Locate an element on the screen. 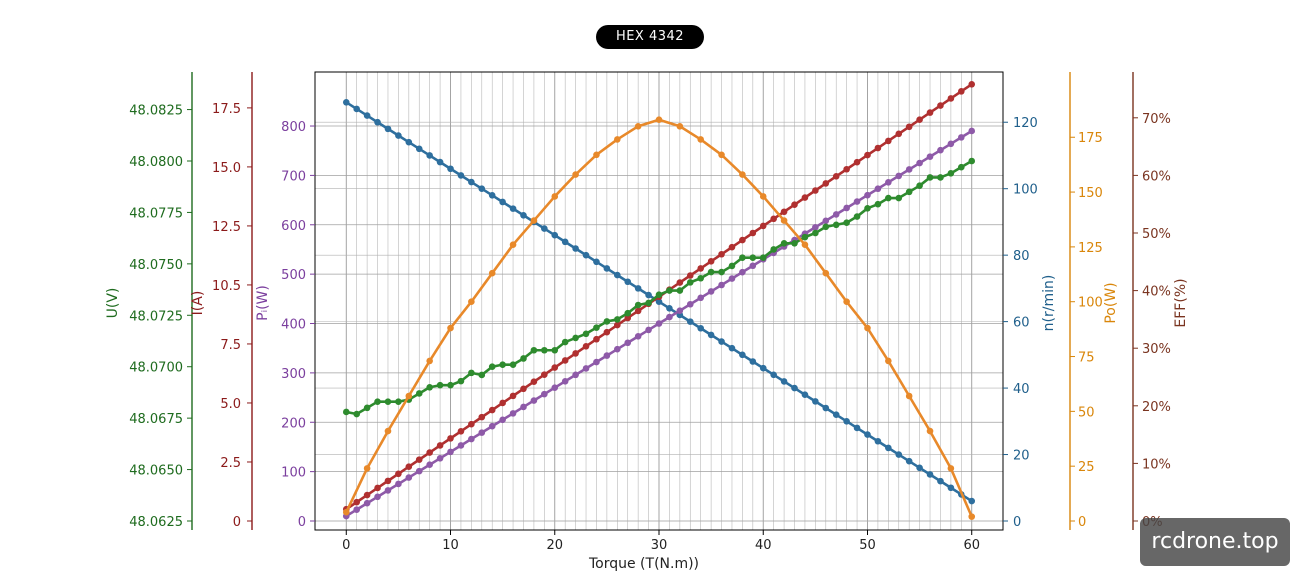 The image size is (1300, 572). n-tick-label: 0 is located at coordinates (1017, 522).